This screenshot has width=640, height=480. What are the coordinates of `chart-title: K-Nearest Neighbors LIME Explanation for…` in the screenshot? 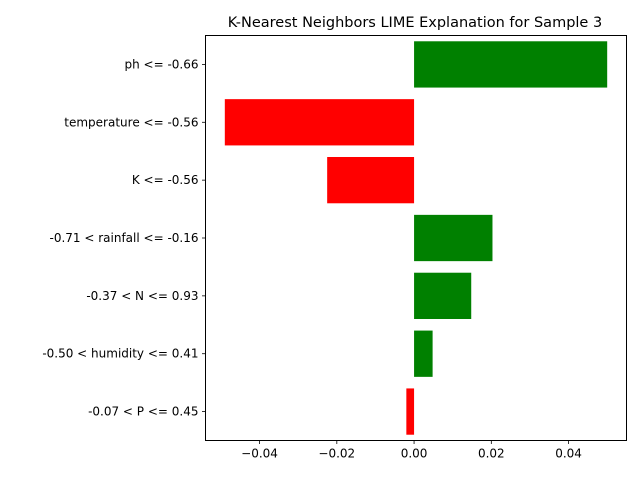 It's located at (415, 23).